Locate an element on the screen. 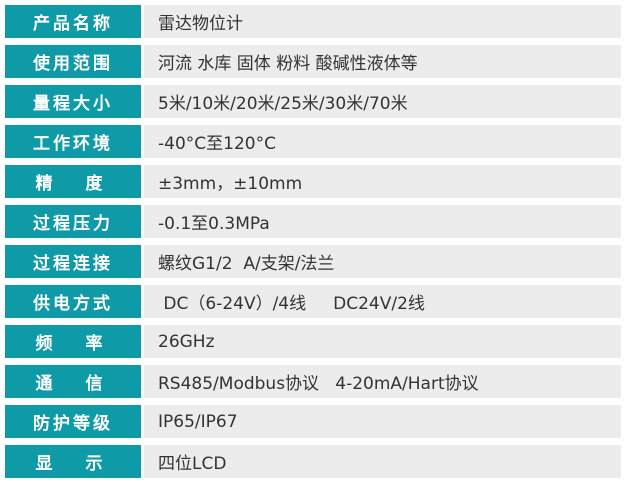 The width and height of the screenshot is (626, 486). spec-label: 工作环境 is located at coordinates (73, 141).